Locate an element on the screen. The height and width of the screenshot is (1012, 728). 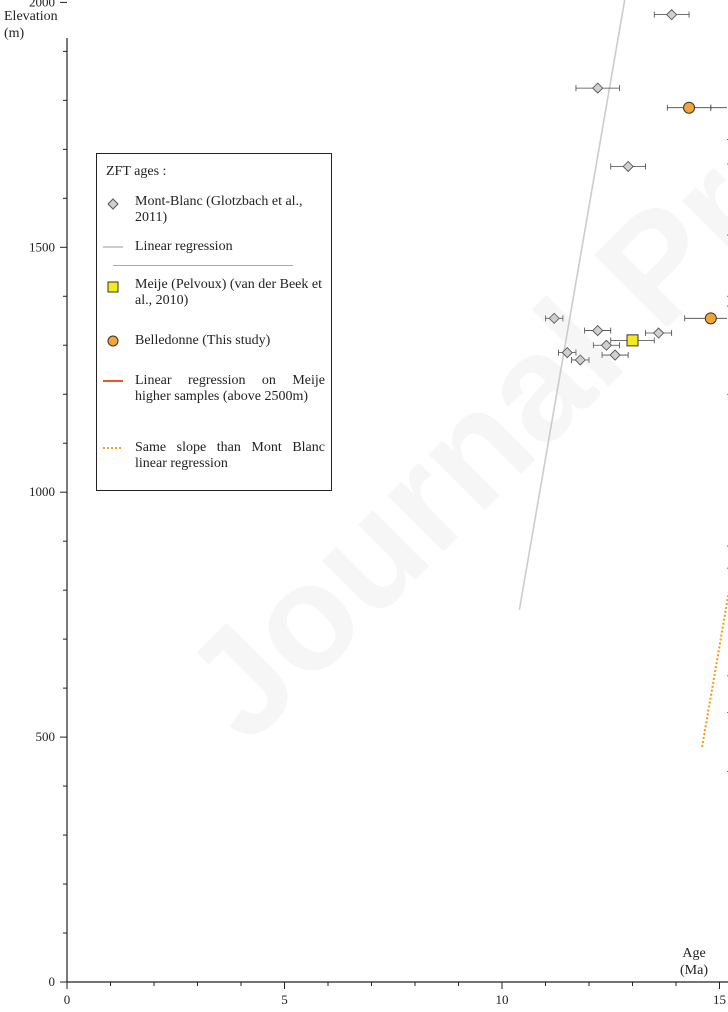
y-tick-label: 0 is located at coordinates (52, 981).